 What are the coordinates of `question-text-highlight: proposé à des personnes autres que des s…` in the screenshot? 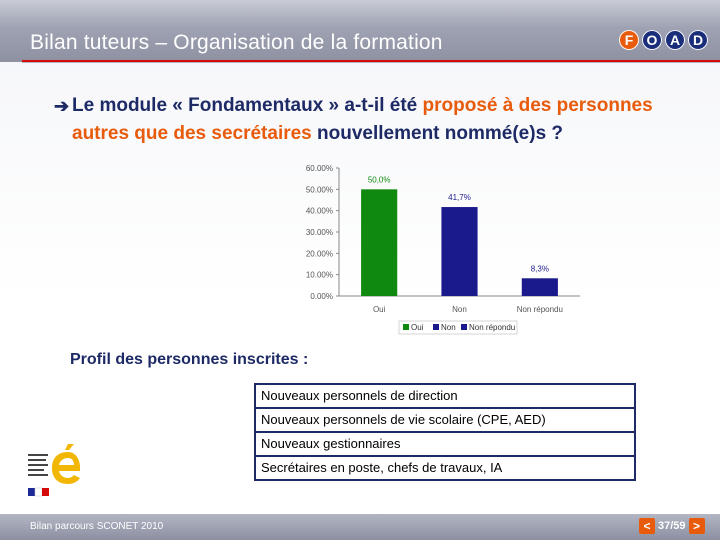 It's located at (362, 119).